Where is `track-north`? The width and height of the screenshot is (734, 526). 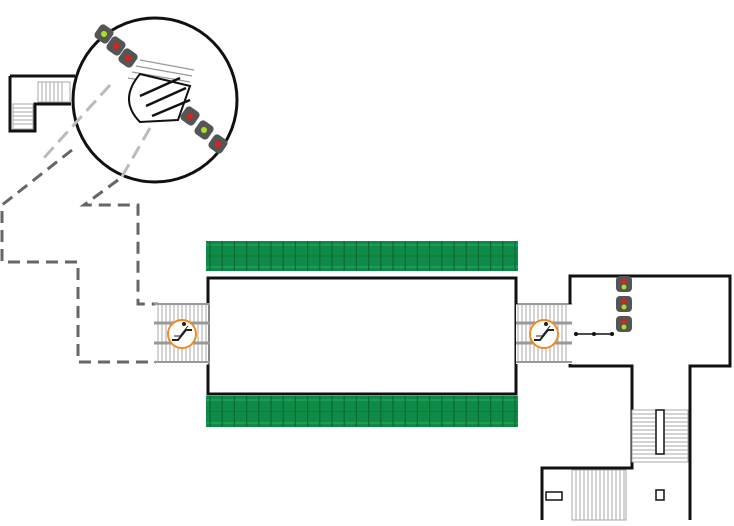 track-north is located at coordinates (362, 256).